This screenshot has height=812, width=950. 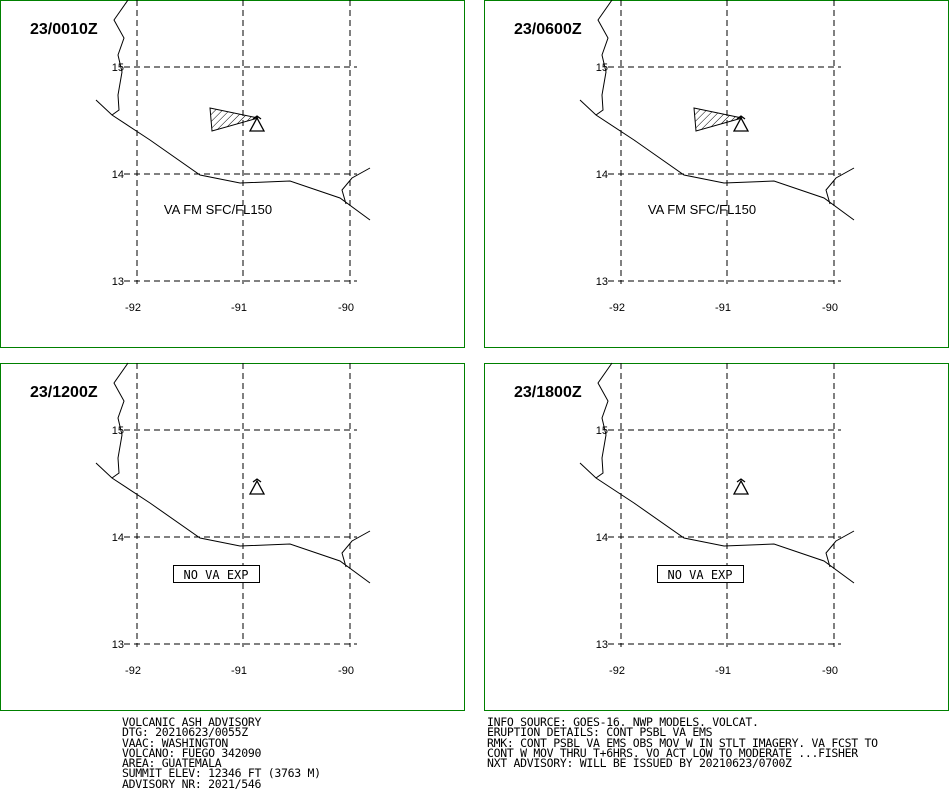 I want to click on advisory-line: ERUPTION DETAILS: CONT PSBL VA EMS, so click(x=600, y=732).